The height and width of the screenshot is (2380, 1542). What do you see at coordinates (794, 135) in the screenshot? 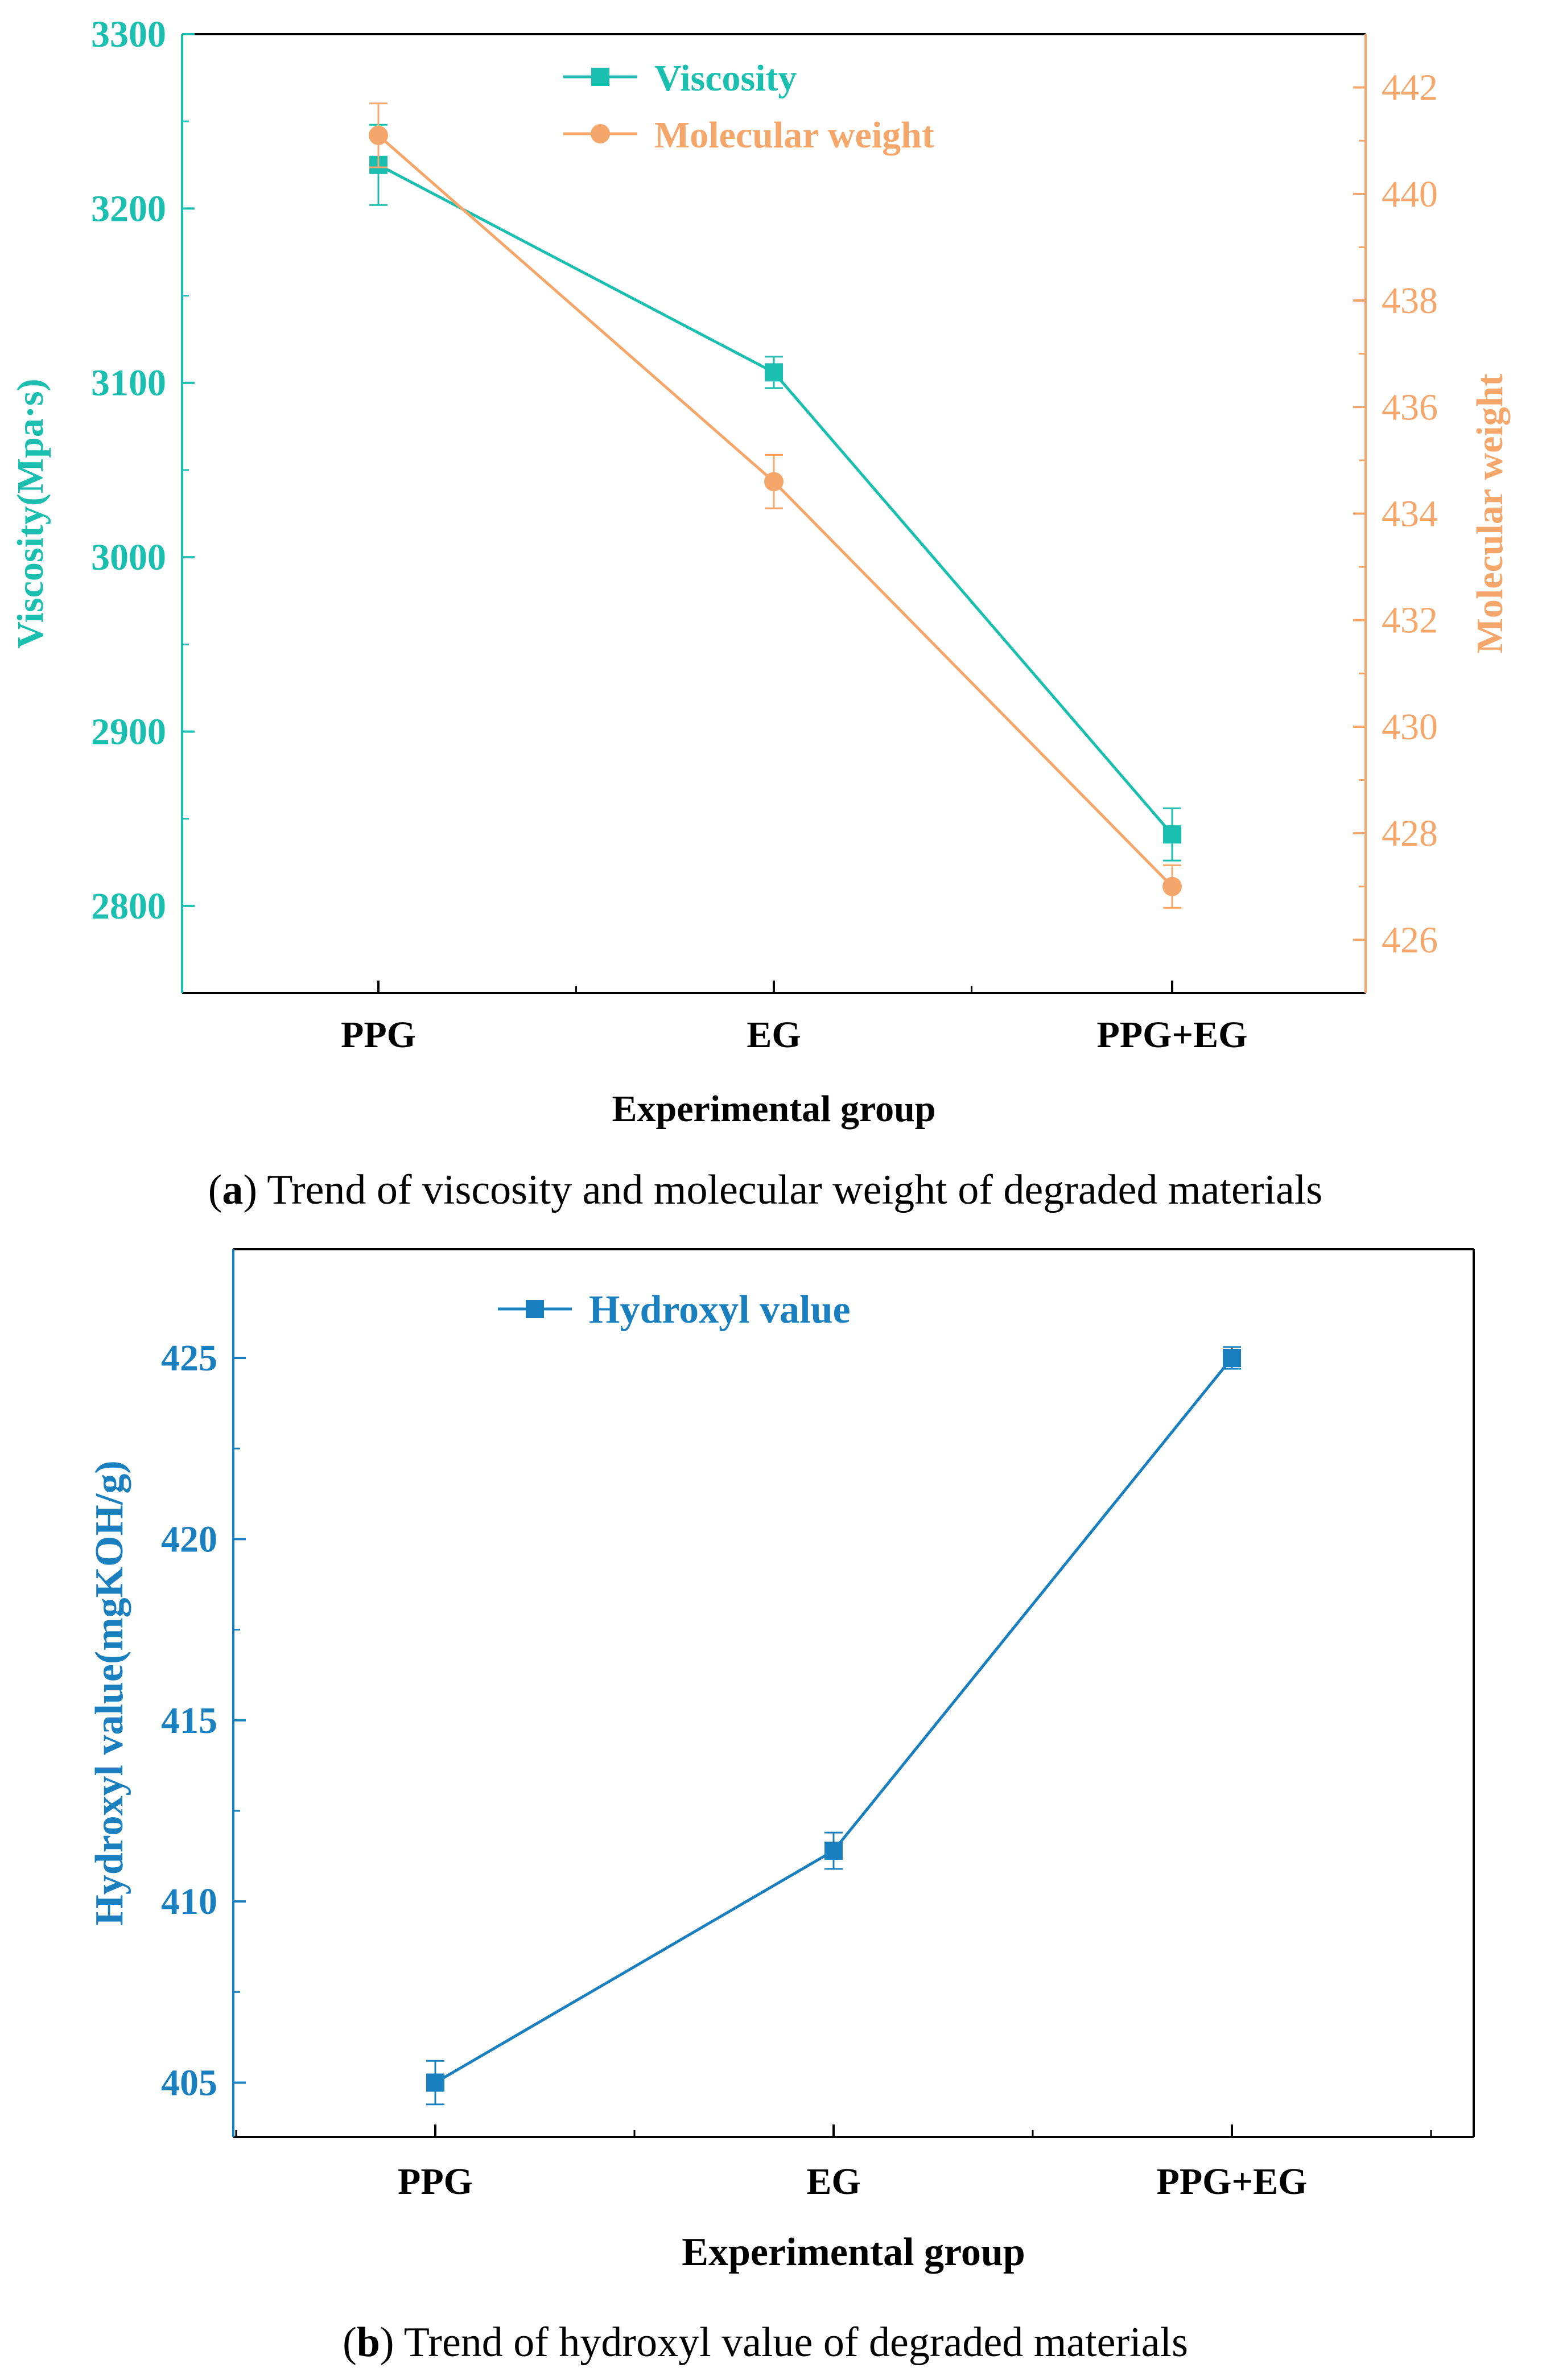
I see `legend-label: Molecular weight` at bounding box center [794, 135].